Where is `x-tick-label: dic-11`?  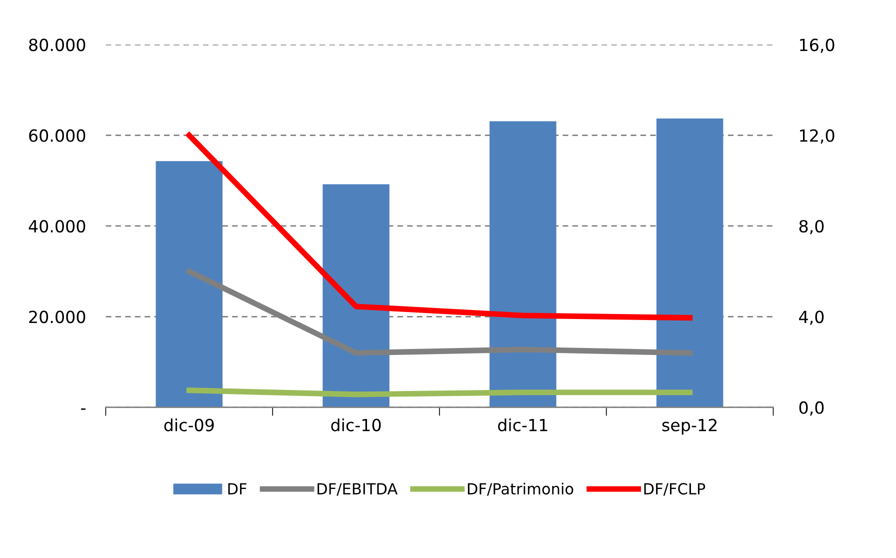 x-tick-label: dic-11 is located at coordinates (523, 425).